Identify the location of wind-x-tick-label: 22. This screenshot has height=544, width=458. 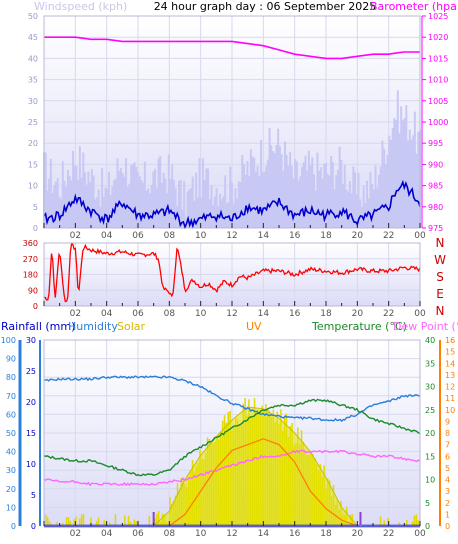
(388, 236).